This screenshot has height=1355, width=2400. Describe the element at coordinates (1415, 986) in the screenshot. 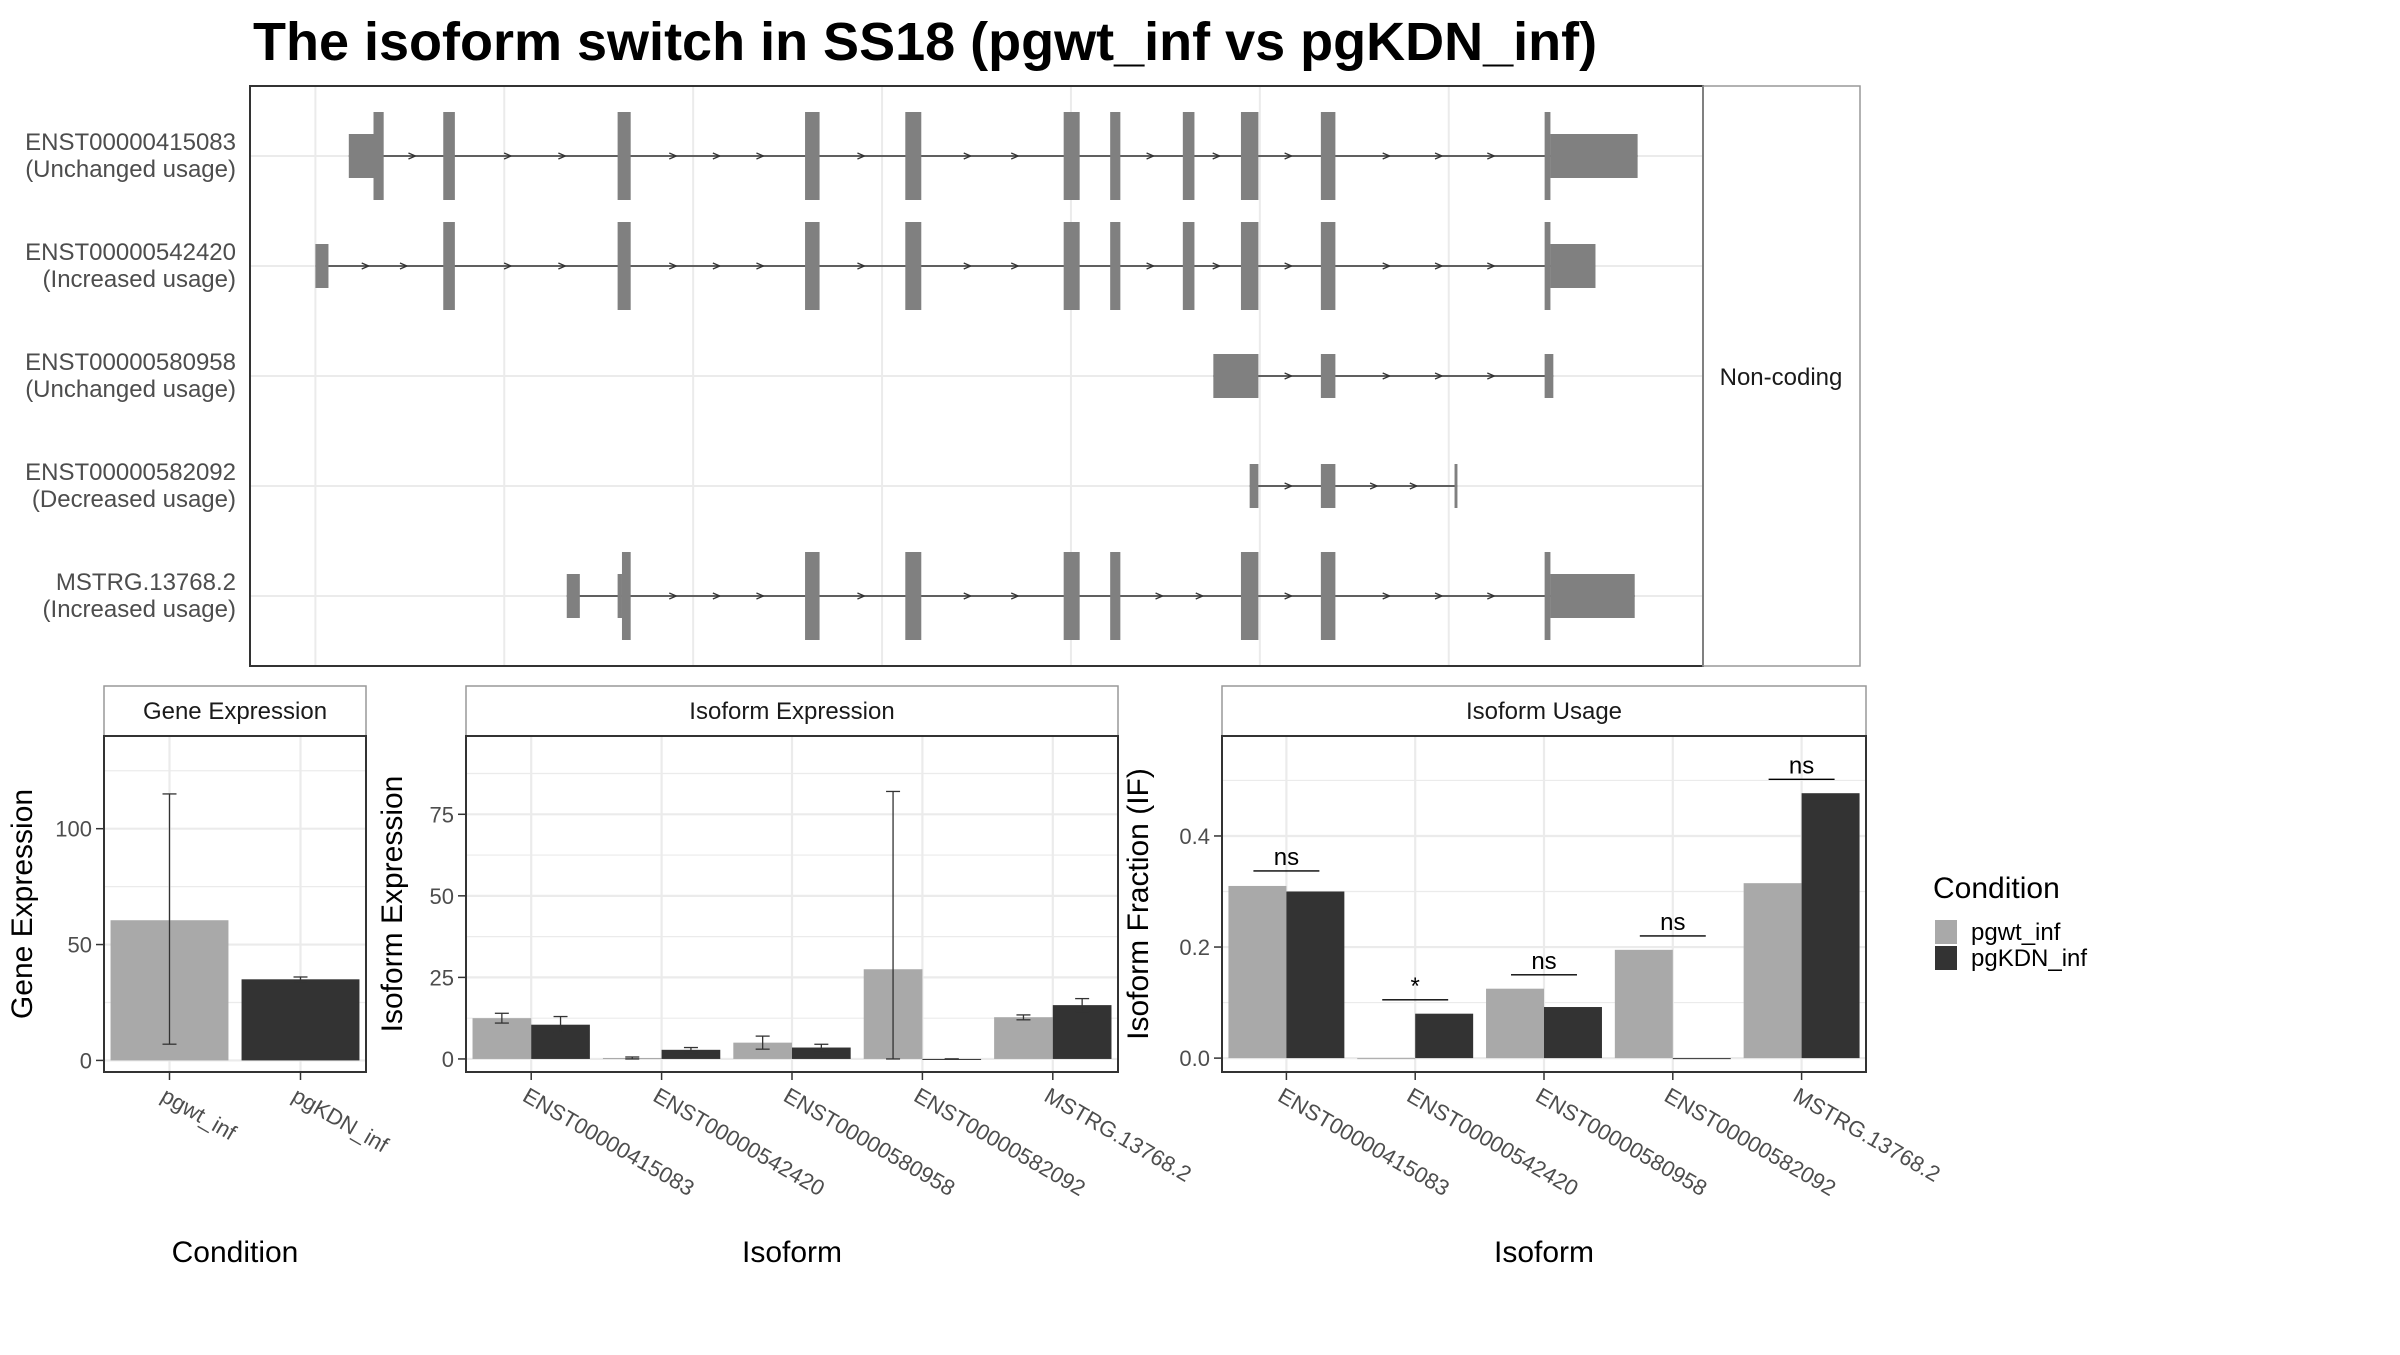

I see `significance-label: *` at that location.